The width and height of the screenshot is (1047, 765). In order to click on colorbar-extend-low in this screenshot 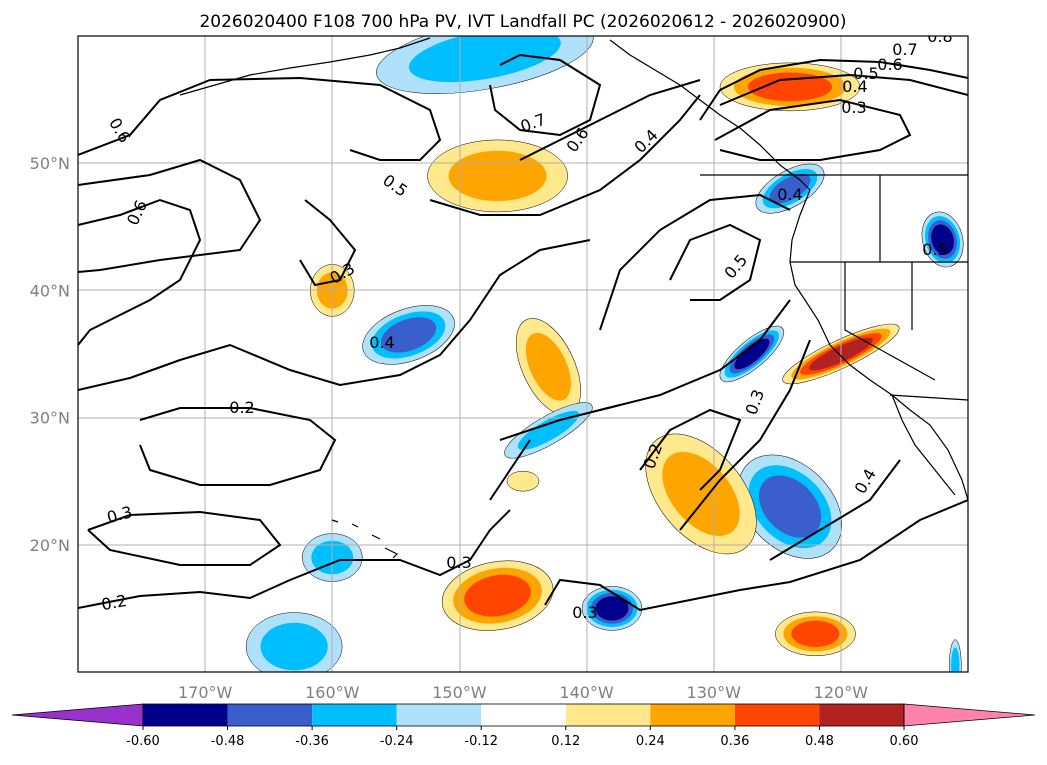, I will do `click(77, 715)`.